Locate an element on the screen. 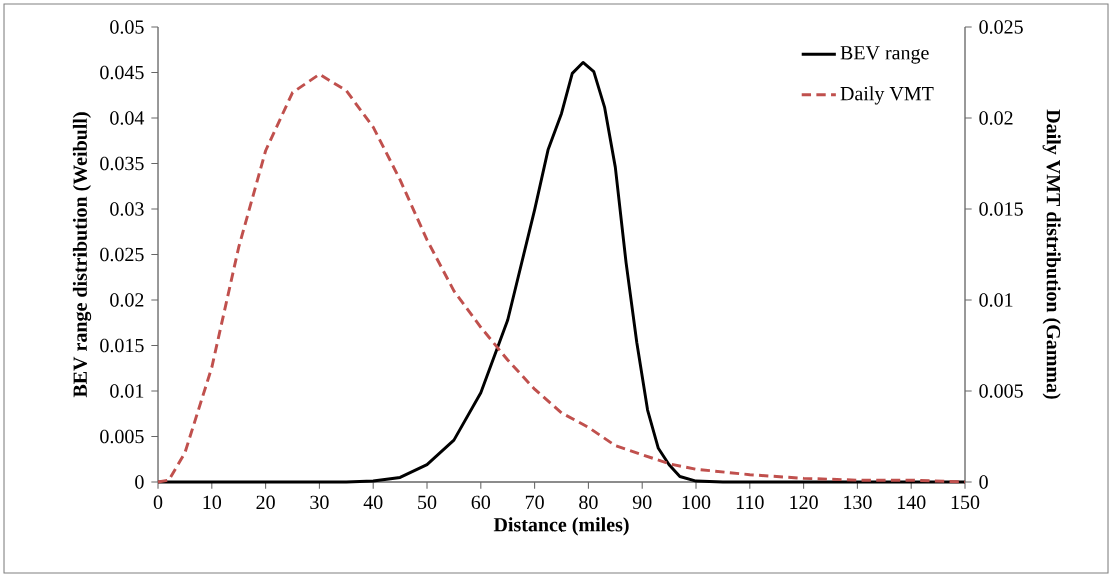 The height and width of the screenshot is (577, 1112). y-tick-label: 0.03 is located at coordinates (127, 209).